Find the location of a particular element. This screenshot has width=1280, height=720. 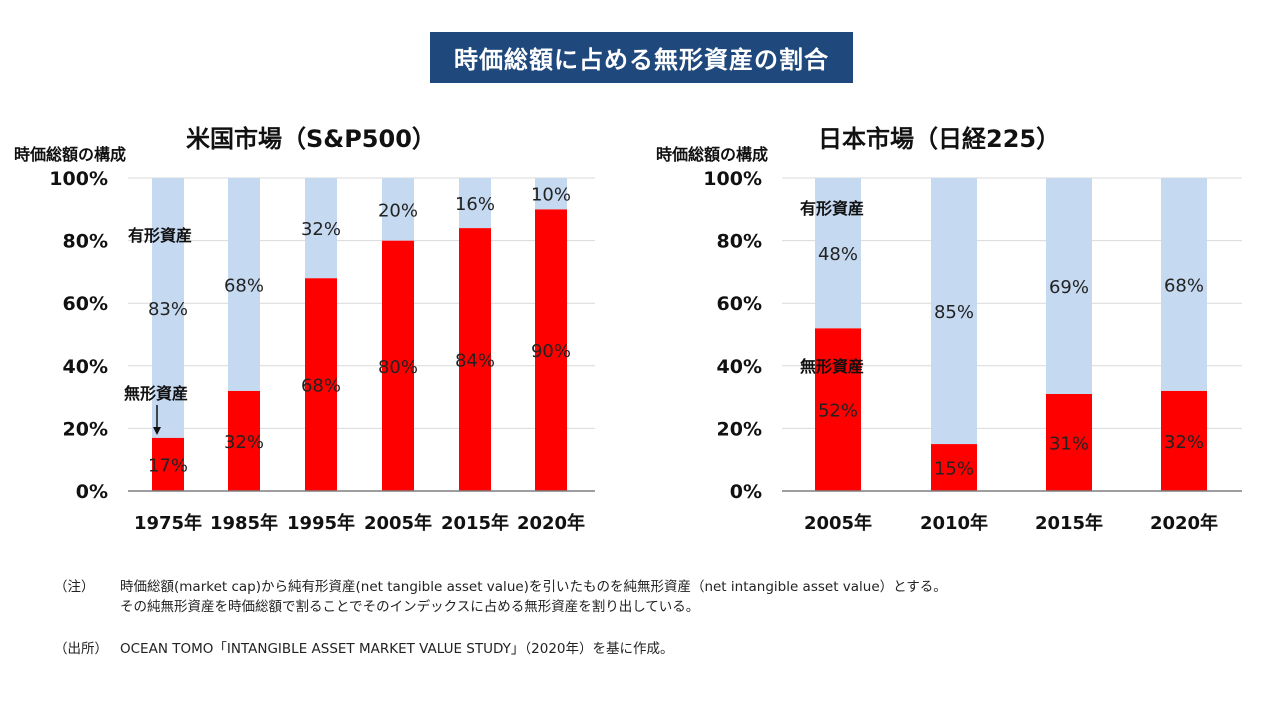

data-label: 83% is located at coordinates (168, 309).